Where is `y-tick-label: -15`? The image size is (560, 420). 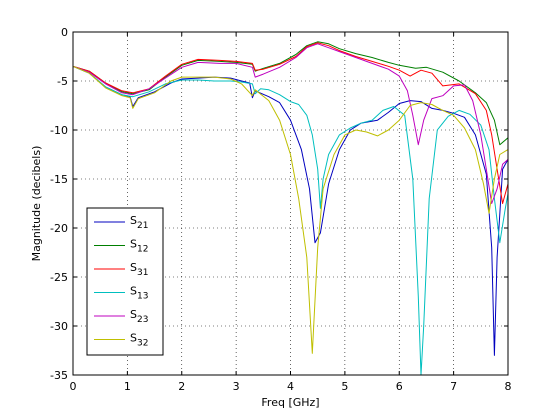 y-tick-label: -15 is located at coordinates (59, 179).